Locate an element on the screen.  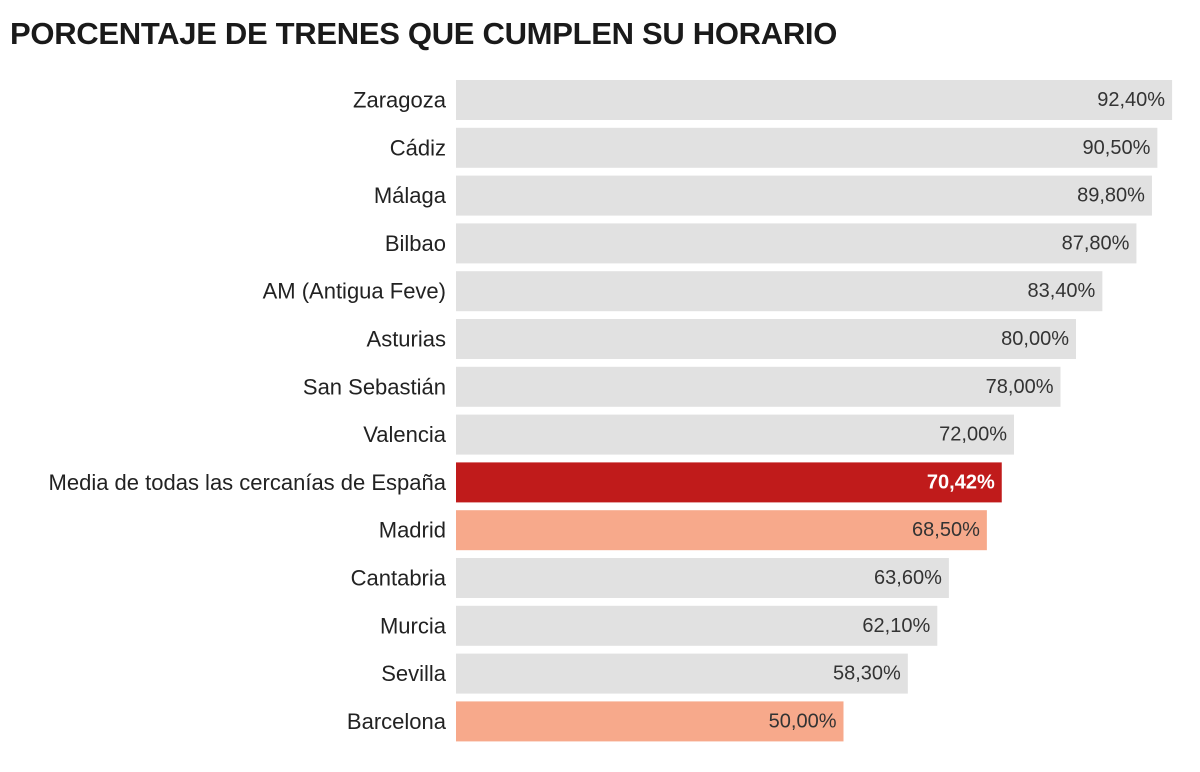
bar-row: Madrid 68,50% is located at coordinates (683, 530).